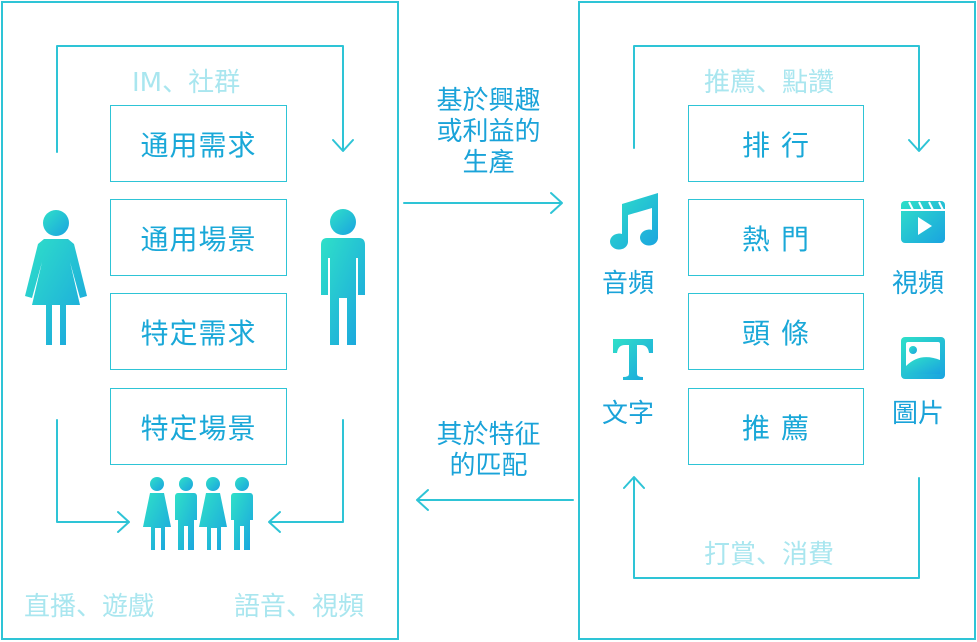  Describe the element at coordinates (776, 426) in the screenshot. I see `box-recommend: 推 薦` at that location.